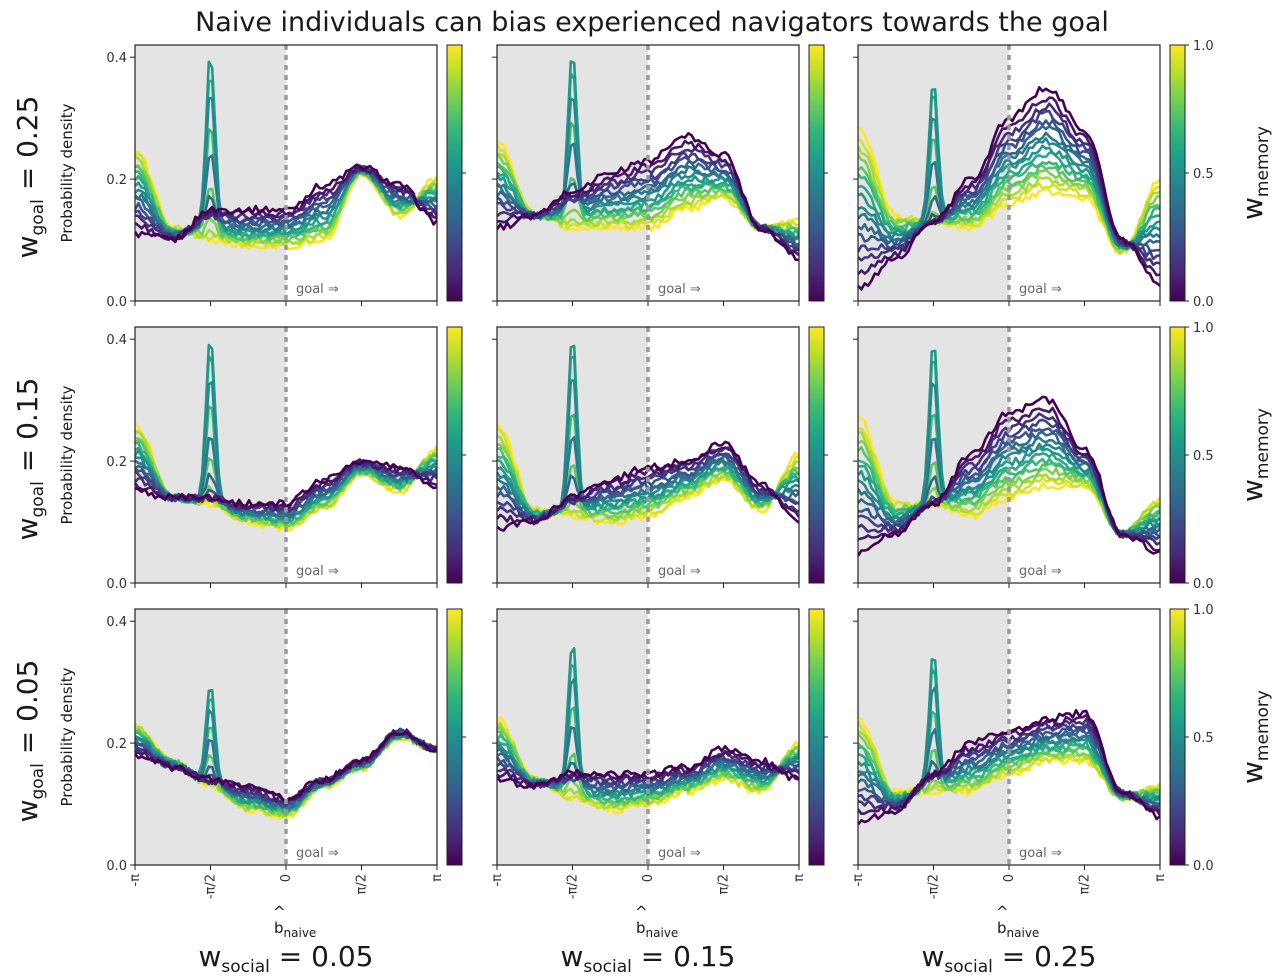 Image resolution: width=1279 pixels, height=978 pixels. What do you see at coordinates (29, 741) in the screenshot?
I see `row-label-3: wgoal = 0.05` at bounding box center [29, 741].